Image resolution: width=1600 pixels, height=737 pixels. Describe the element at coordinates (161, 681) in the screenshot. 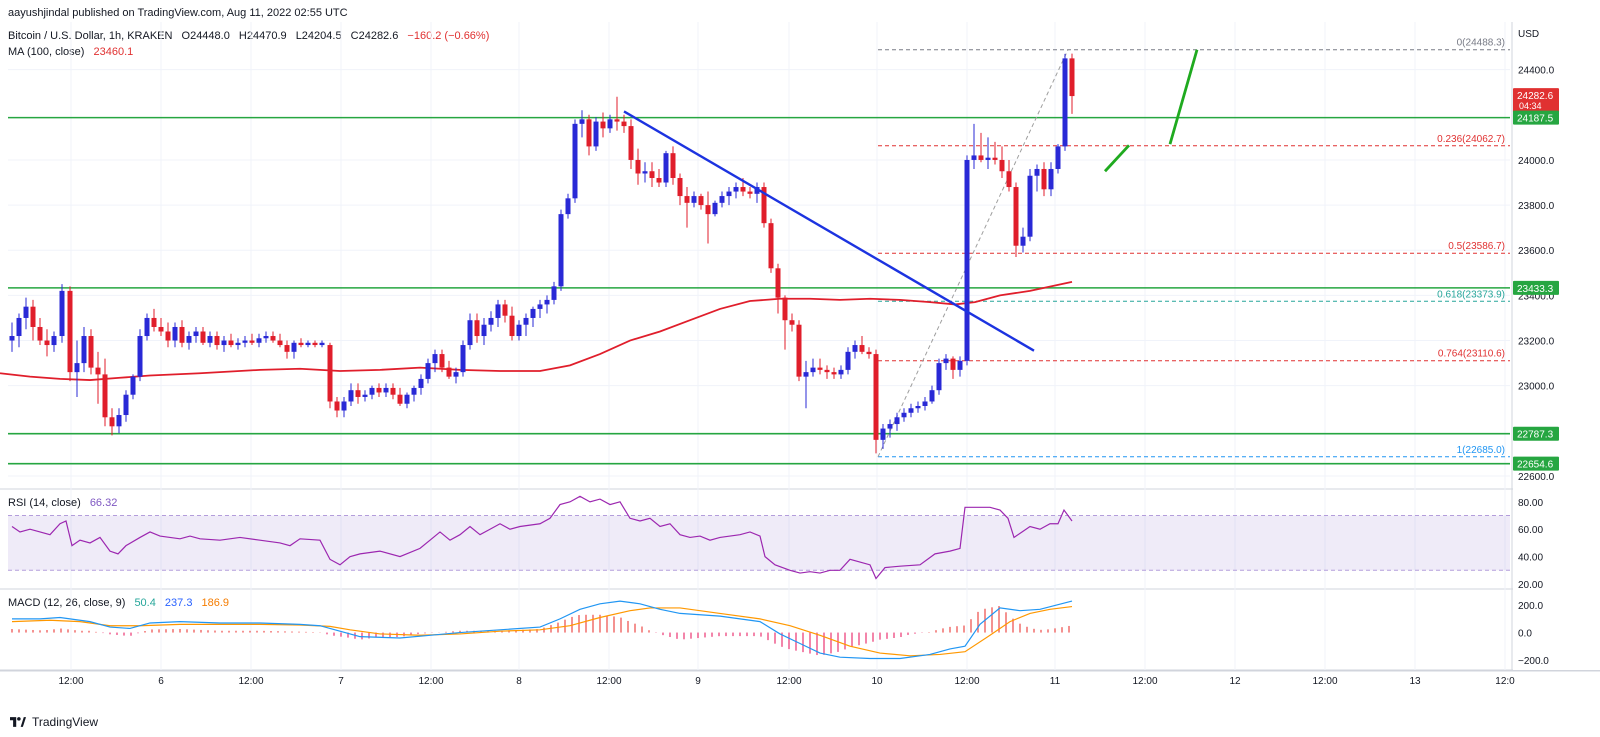

I see `time-tick-label: 6` at that location.